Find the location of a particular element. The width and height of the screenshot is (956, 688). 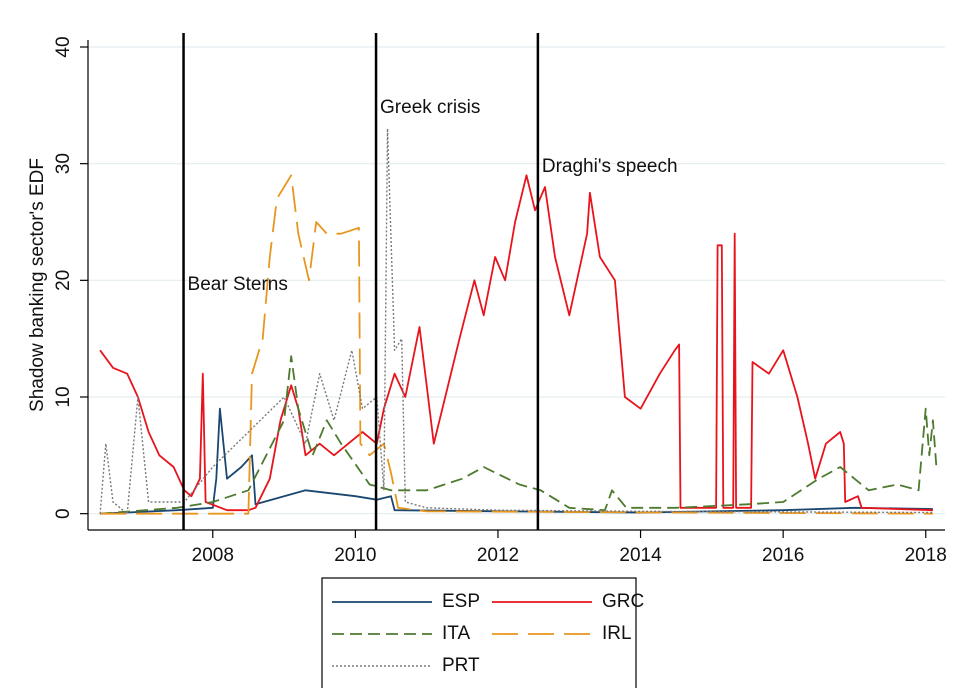

x-tick-label: 2018 is located at coordinates (926, 555).